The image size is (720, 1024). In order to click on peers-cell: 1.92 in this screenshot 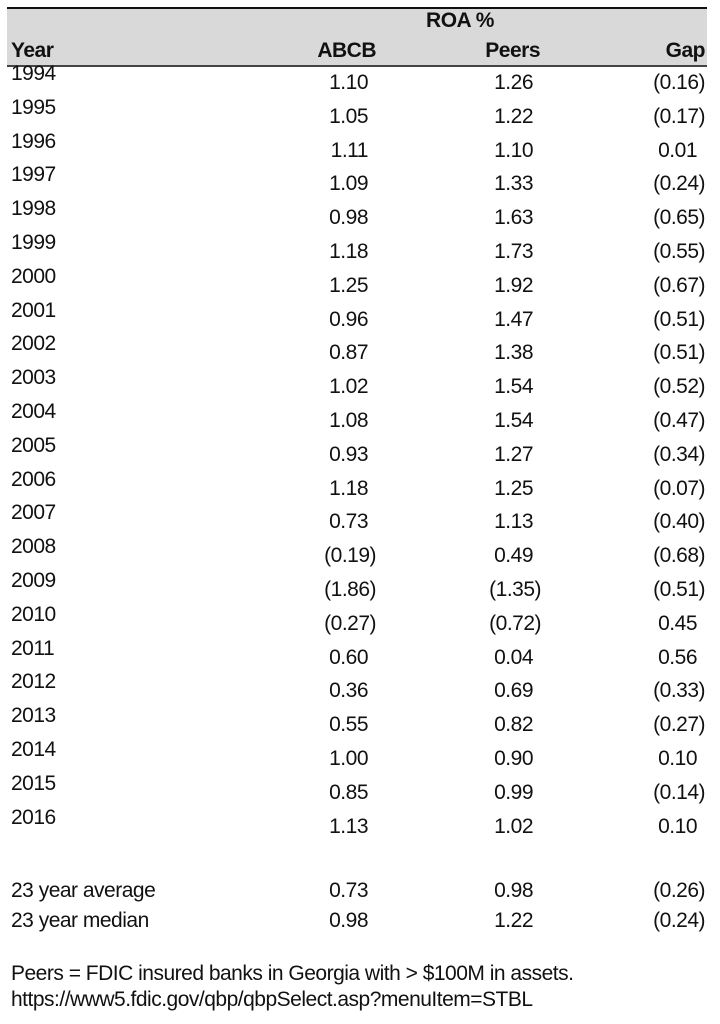, I will do `click(513, 285)`.